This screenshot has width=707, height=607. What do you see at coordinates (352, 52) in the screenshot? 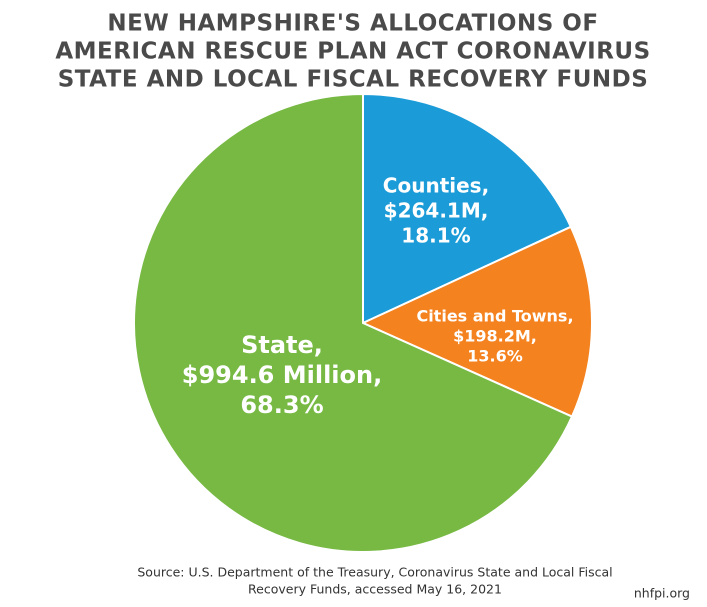
I see `chart-title: AMERICAN RESCUE PLAN ACT CORONAVIRUS` at bounding box center [352, 52].